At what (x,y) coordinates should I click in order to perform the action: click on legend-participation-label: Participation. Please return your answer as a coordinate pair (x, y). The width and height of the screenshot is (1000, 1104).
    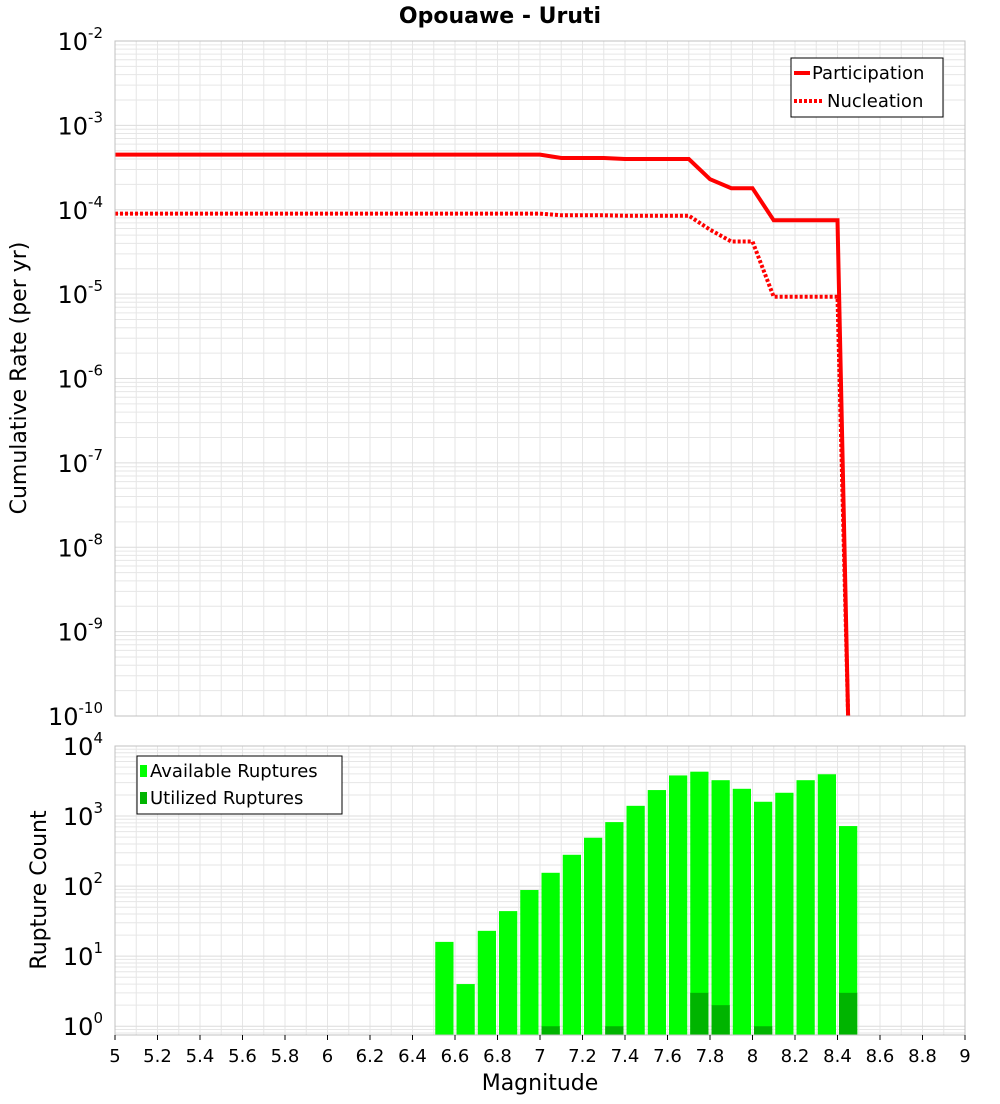
    Looking at the image, I should click on (868, 73).